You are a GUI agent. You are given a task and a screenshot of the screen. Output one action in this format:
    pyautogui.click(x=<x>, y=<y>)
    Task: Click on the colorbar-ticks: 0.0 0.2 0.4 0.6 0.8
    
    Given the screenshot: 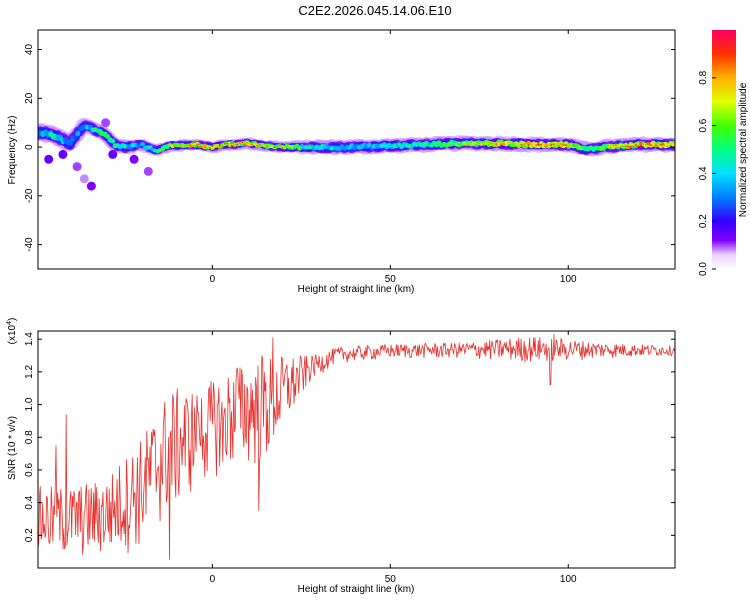 What is the action you would take?
    pyautogui.click(x=707, y=173)
    